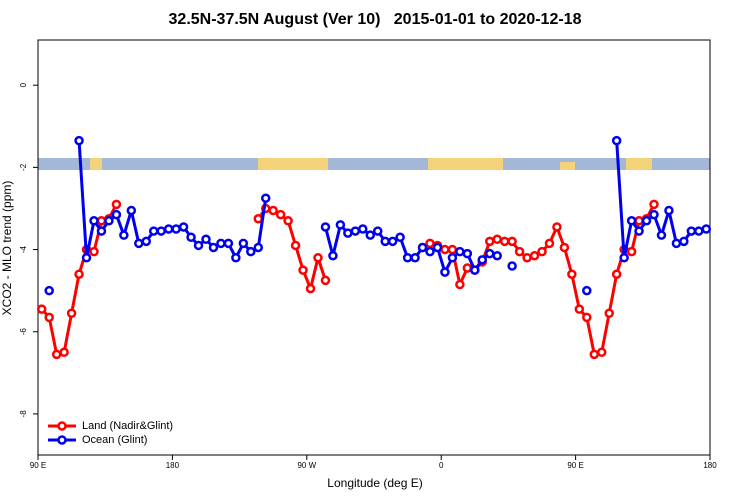  Describe the element at coordinates (23, 332) in the screenshot. I see `y-tick-label: -6` at that location.